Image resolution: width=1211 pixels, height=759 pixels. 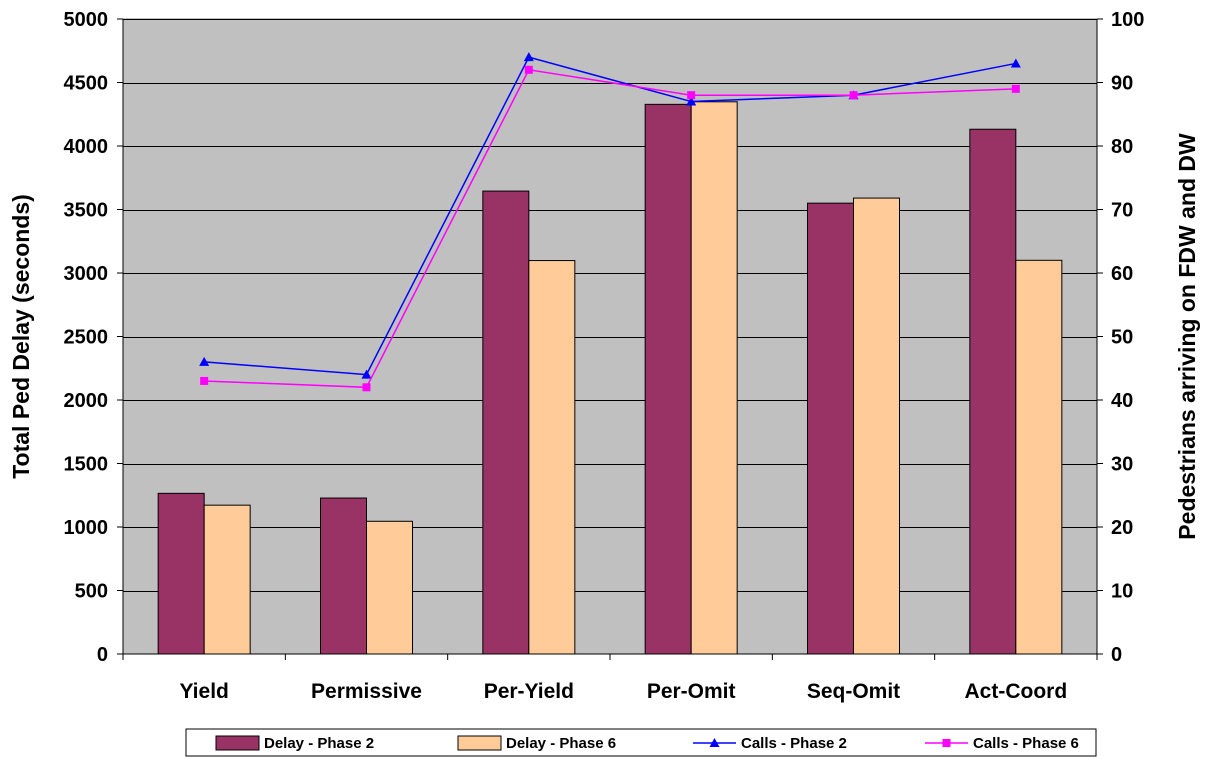 What do you see at coordinates (1116, 655) in the screenshot?
I see `y2-tick-label: 0` at bounding box center [1116, 655].